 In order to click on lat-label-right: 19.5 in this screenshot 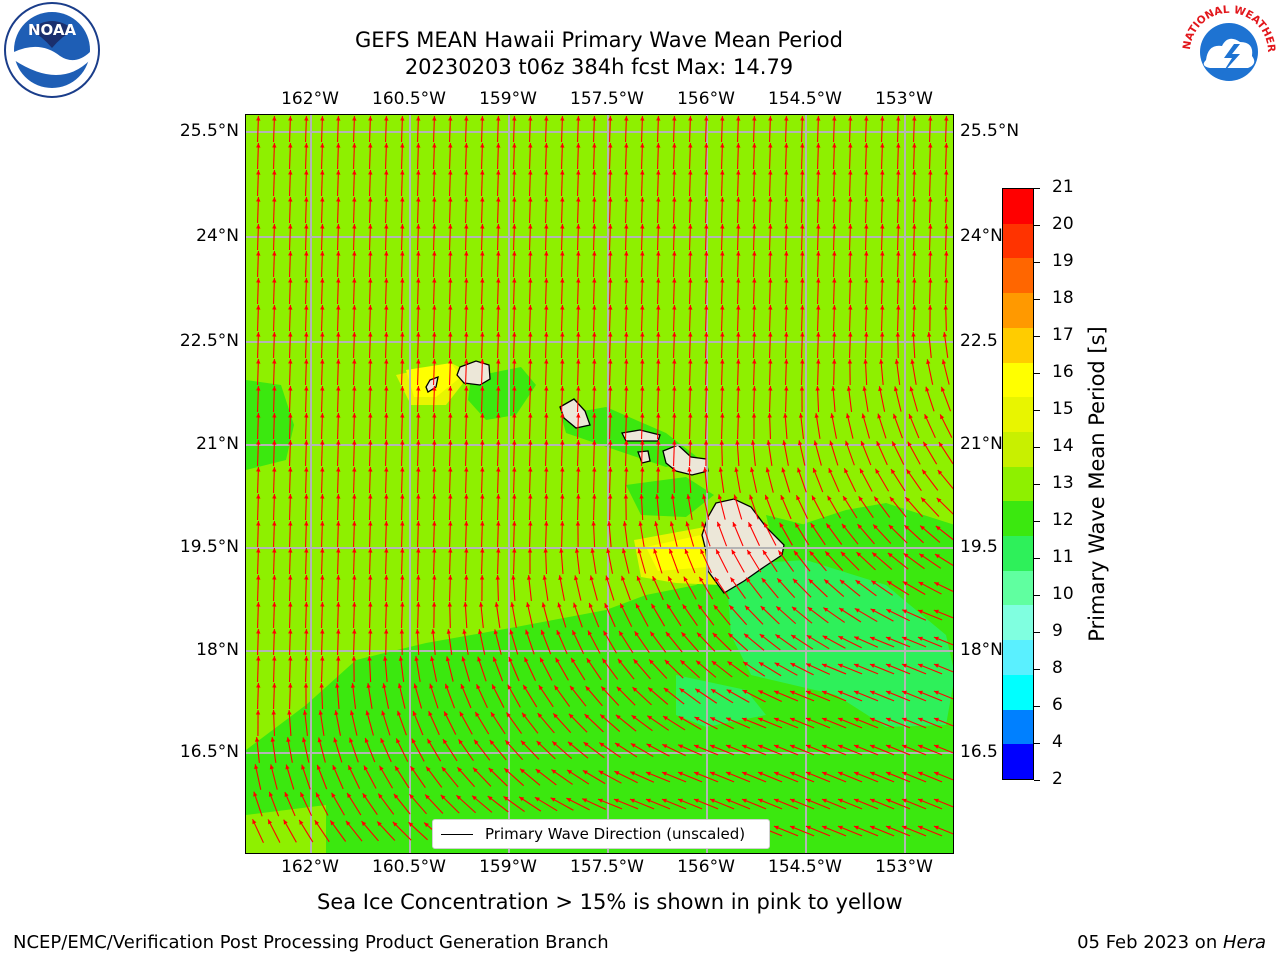, I will do `click(979, 547)`.